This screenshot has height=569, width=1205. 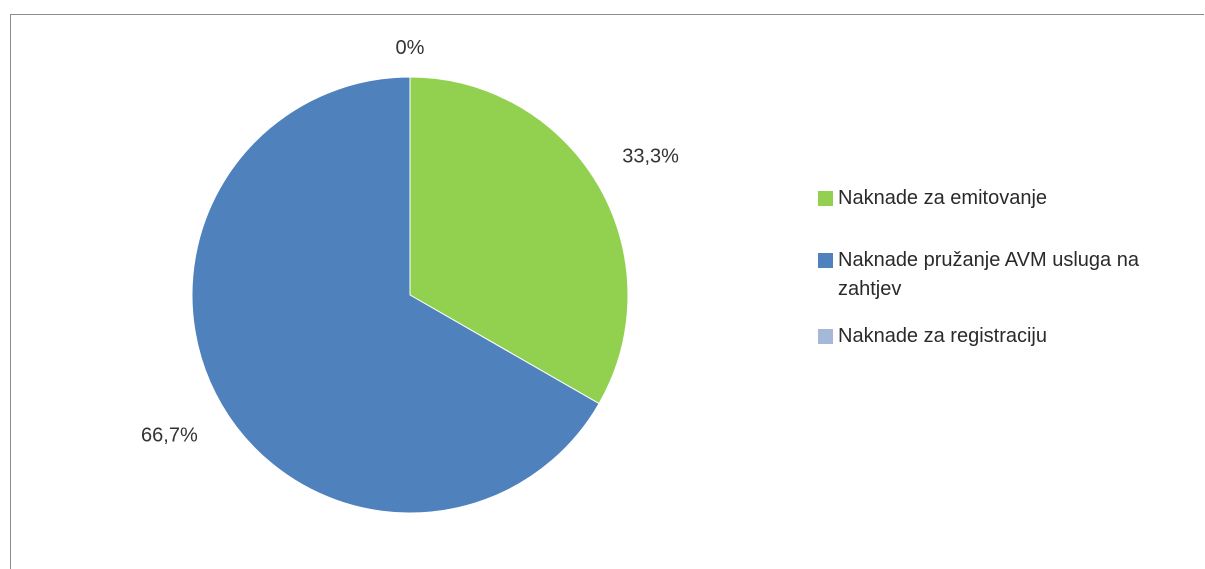 What do you see at coordinates (943, 198) in the screenshot?
I see `legend-label: Naknade za emitovanje` at bounding box center [943, 198].